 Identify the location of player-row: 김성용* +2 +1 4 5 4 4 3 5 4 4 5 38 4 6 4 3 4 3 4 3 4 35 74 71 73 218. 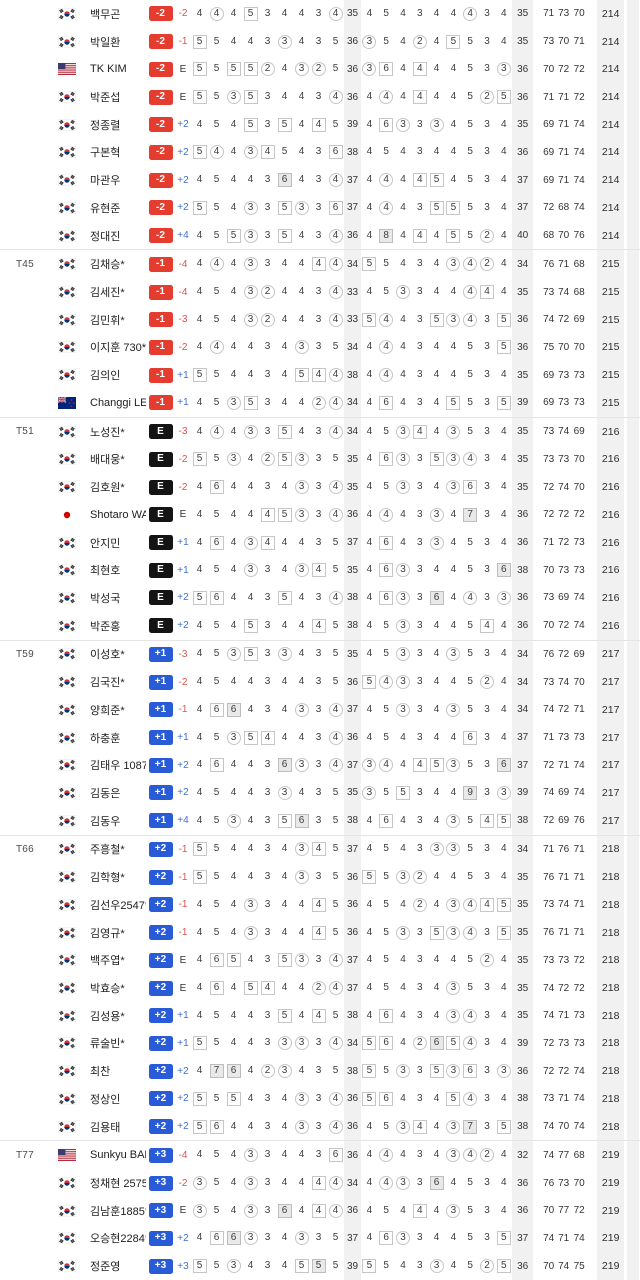
(320, 1015).